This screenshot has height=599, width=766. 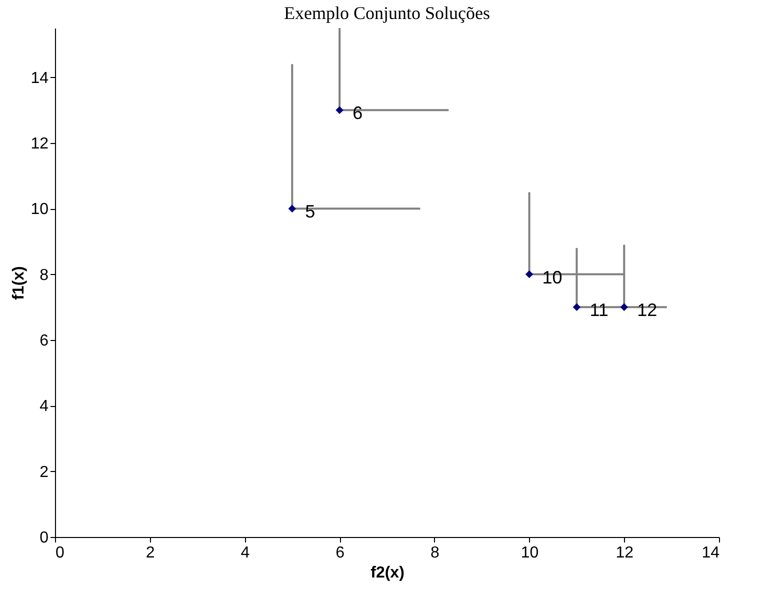 I want to click on x-tick-label: 6, so click(x=340, y=553).